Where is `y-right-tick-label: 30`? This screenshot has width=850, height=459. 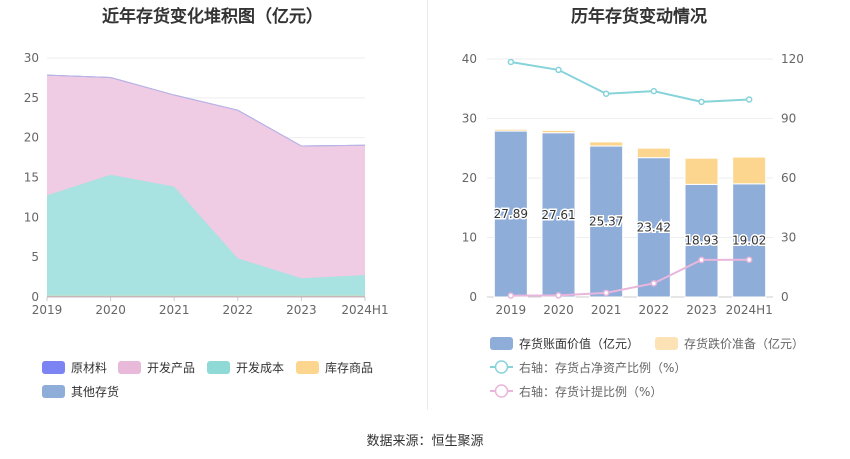 y-right-tick-label: 30 is located at coordinates (788, 238).